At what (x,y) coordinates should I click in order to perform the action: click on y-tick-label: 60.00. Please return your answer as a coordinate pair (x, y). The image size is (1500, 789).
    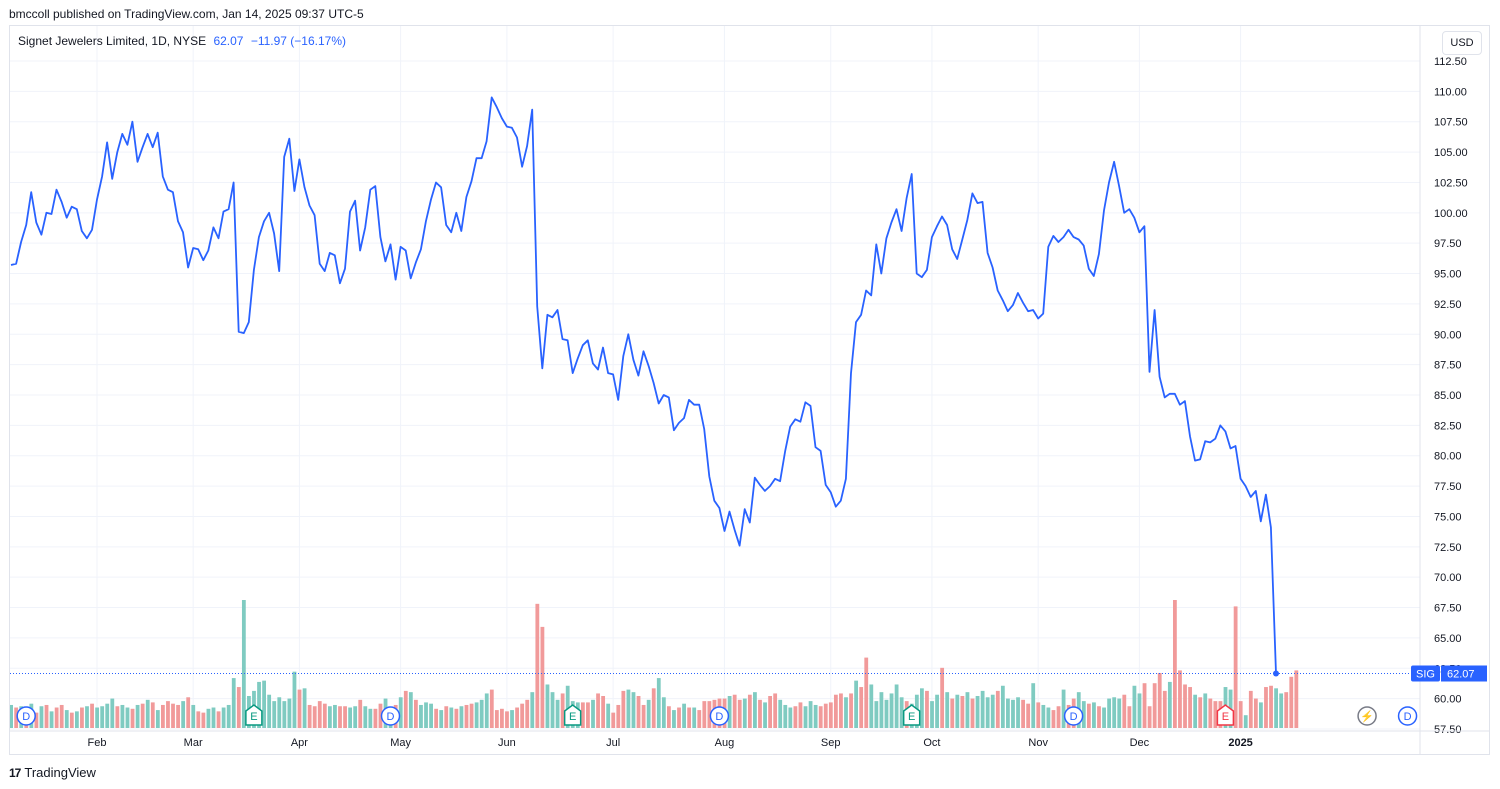
    Looking at the image, I should click on (1448, 700).